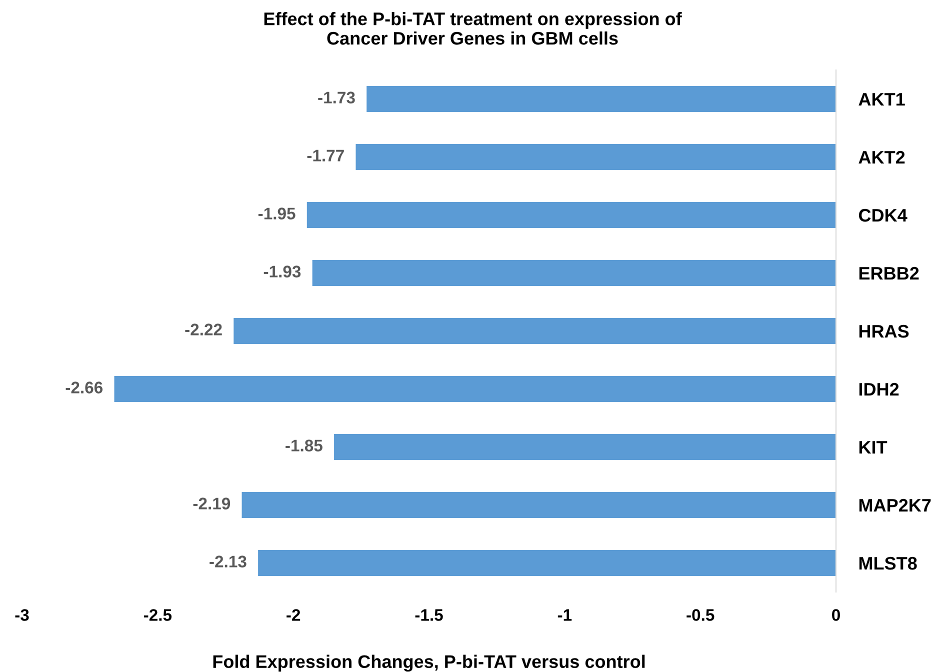 This screenshot has height=672, width=945. What do you see at coordinates (22, 615) in the screenshot?
I see `x-tick-label: -3` at bounding box center [22, 615].